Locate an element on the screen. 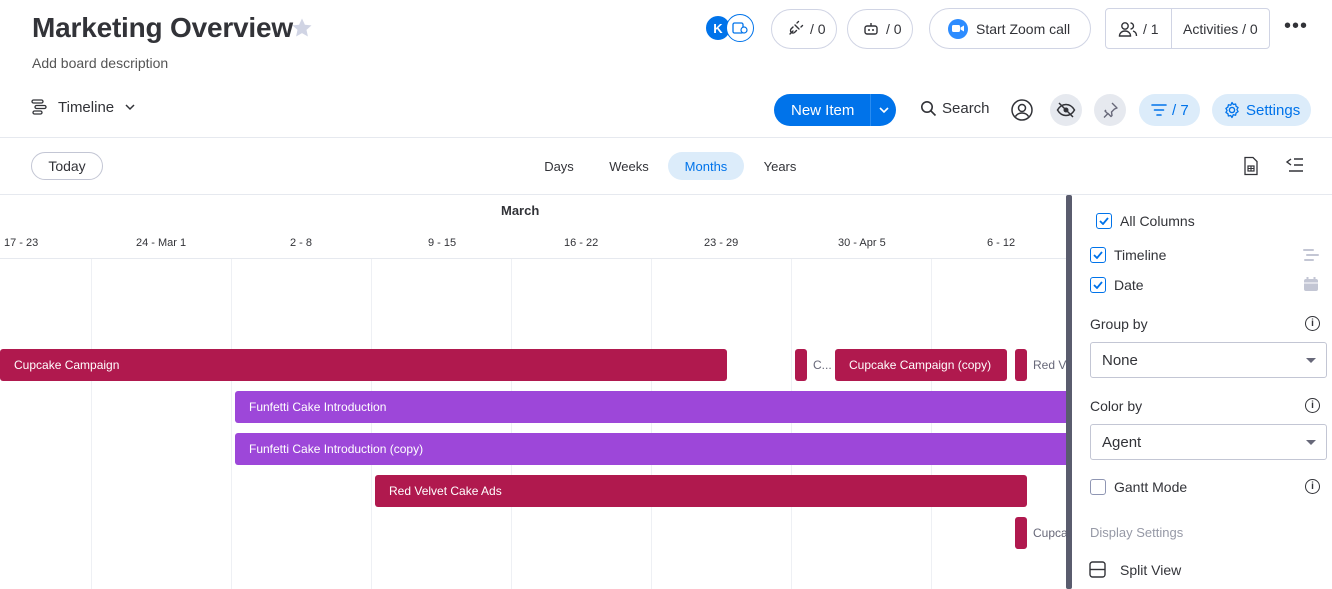  gear-icon is located at coordinates (1232, 110).